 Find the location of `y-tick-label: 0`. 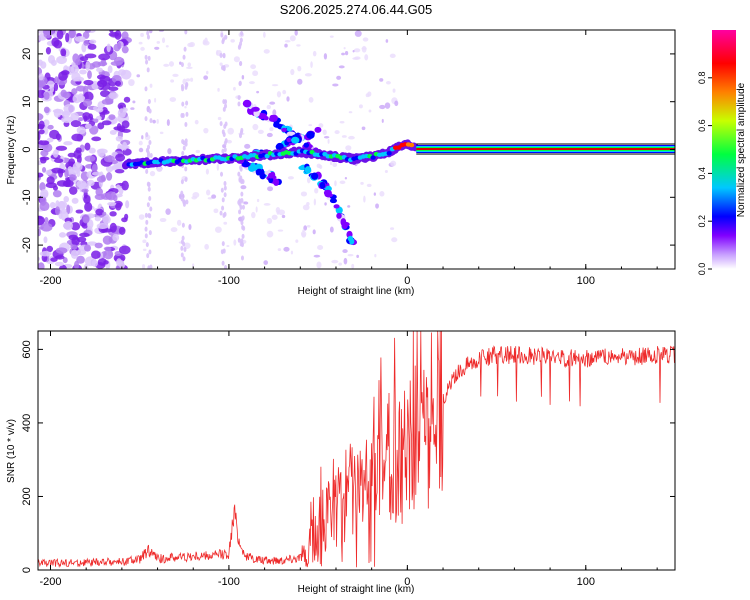

y-tick-label: 0 is located at coordinates (27, 149).